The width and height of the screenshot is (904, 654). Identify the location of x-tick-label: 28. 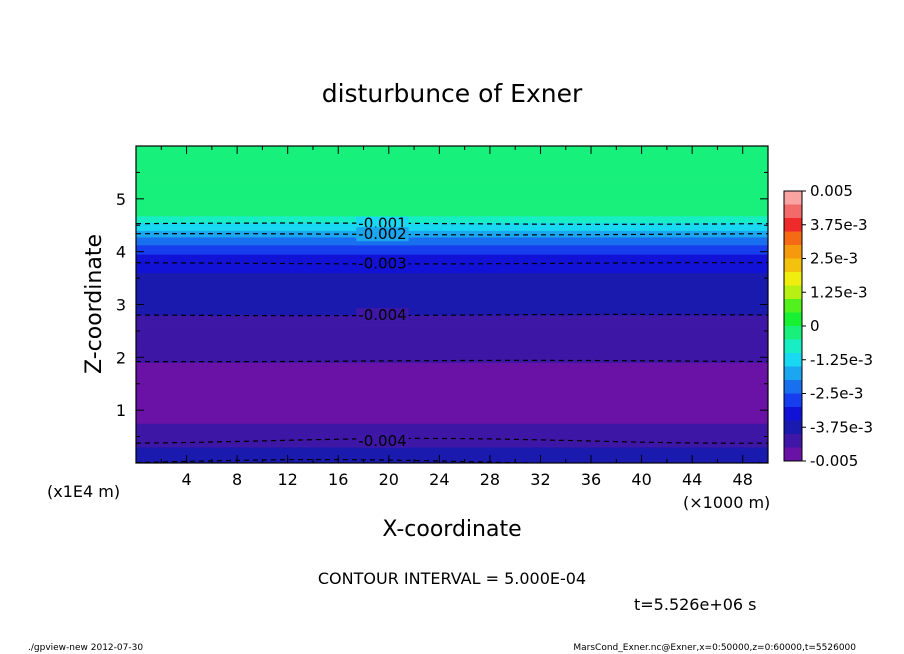
(490, 479).